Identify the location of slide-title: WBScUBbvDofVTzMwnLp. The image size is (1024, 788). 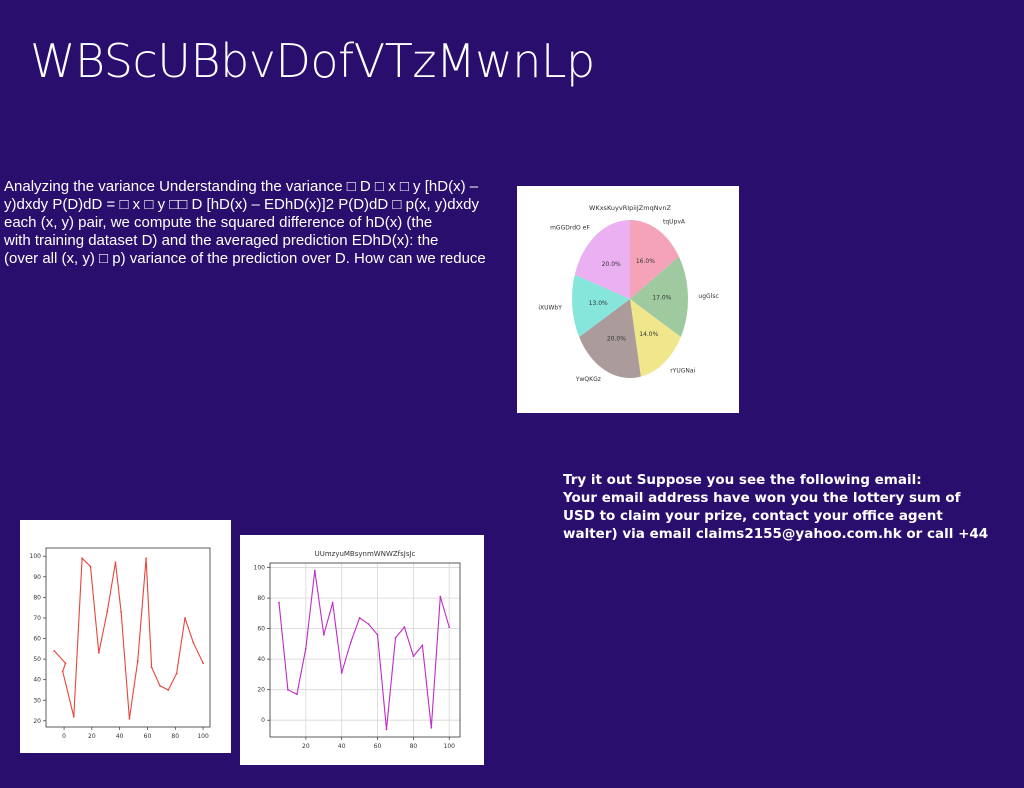
(312, 61).